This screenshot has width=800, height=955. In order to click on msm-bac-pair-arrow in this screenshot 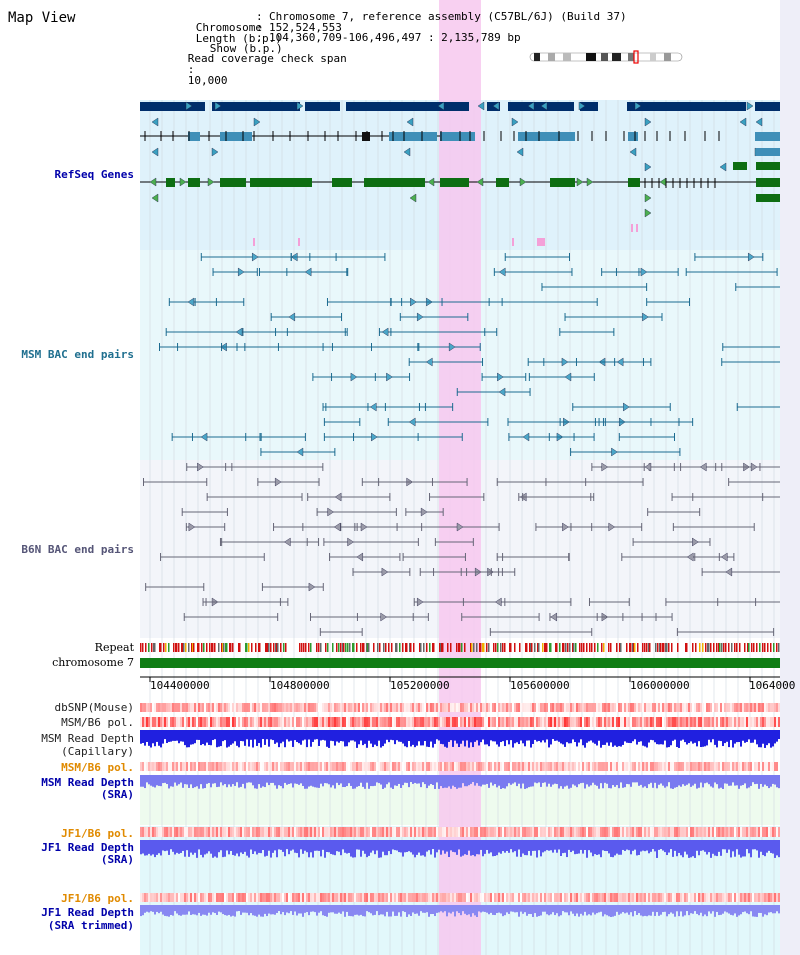, I will do `click(385, 332)`.